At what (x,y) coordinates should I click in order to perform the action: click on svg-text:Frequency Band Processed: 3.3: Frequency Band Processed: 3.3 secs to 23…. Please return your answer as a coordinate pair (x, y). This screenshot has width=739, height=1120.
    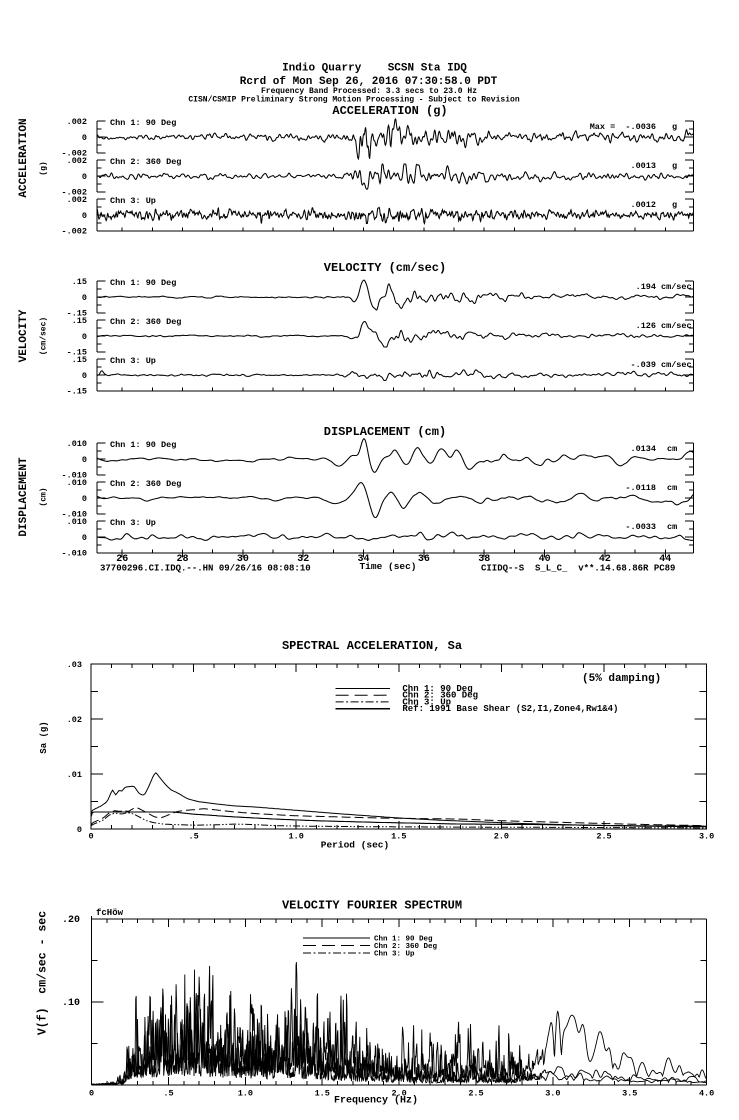
    Looking at the image, I should click on (369, 91).